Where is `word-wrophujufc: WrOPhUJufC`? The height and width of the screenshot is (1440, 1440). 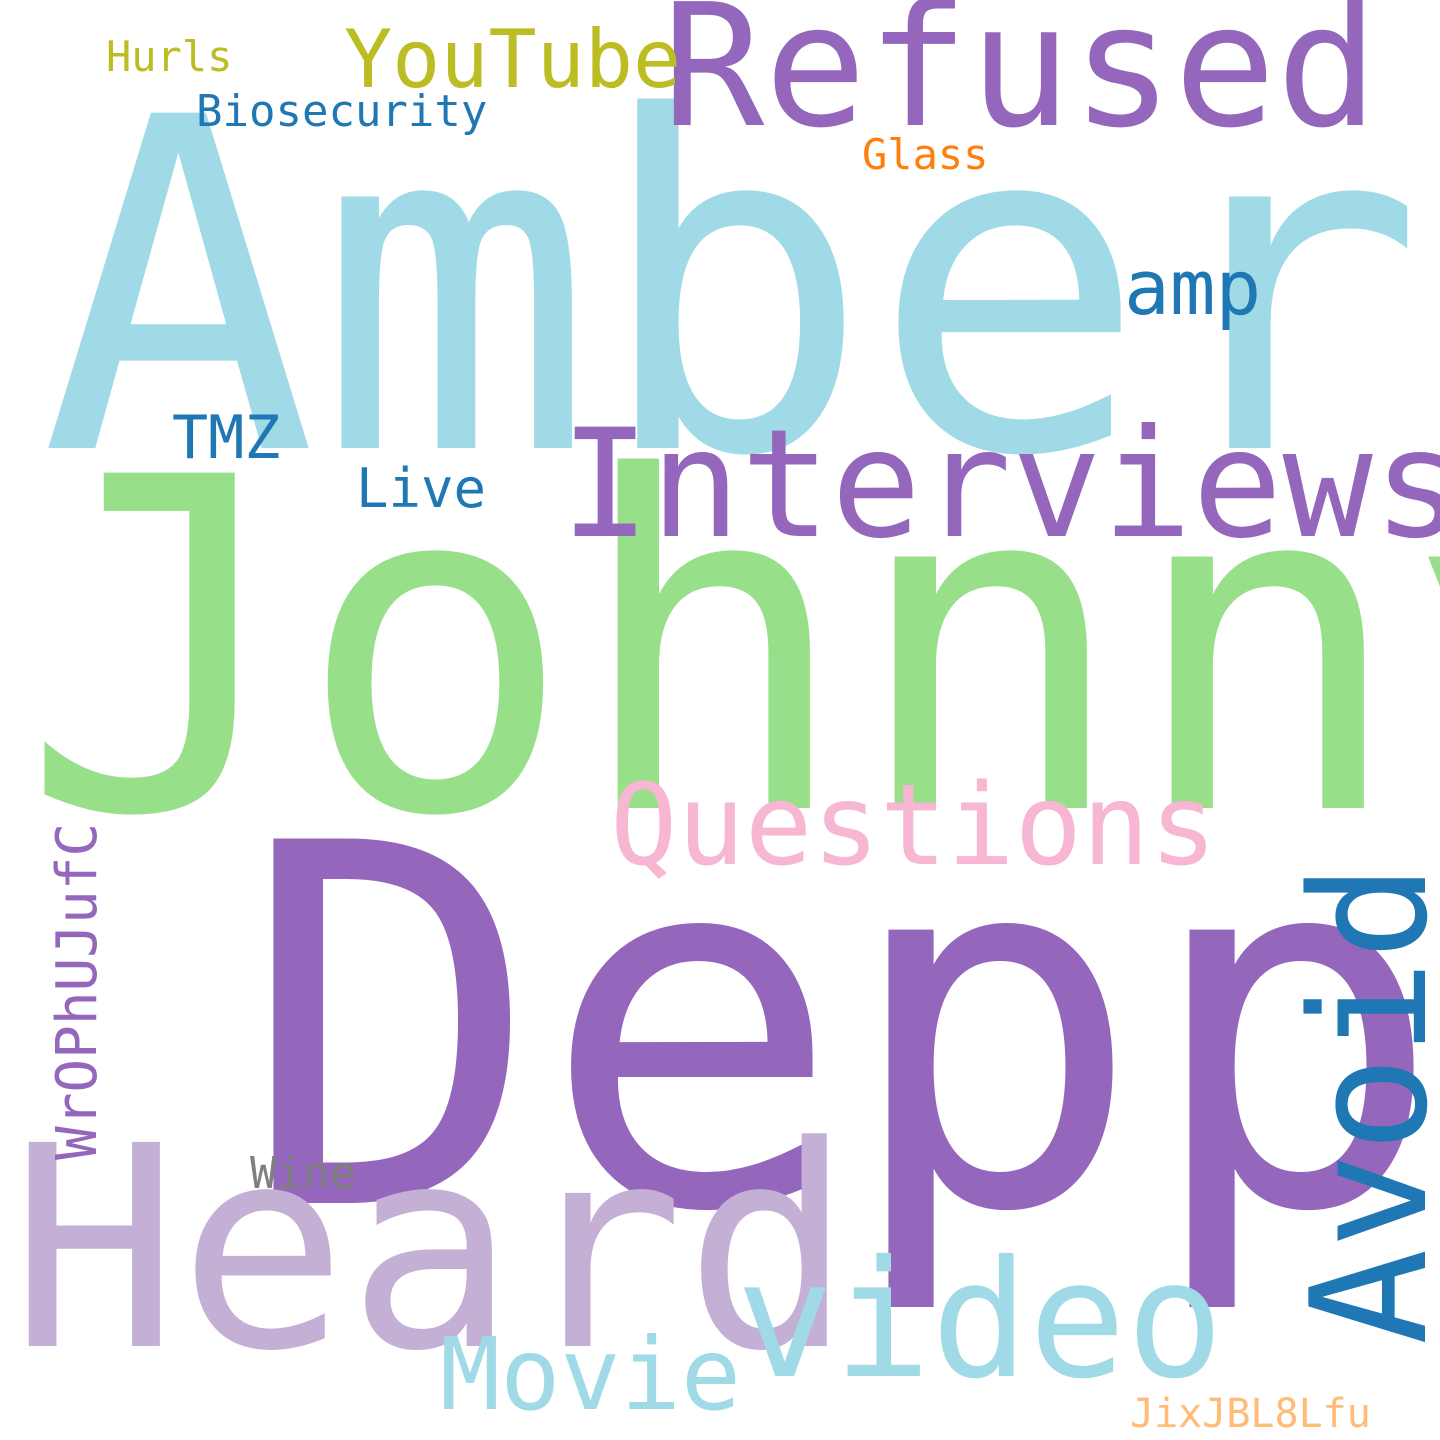 word-wrophujufc: WrOPhUJufC is located at coordinates (77, 991).